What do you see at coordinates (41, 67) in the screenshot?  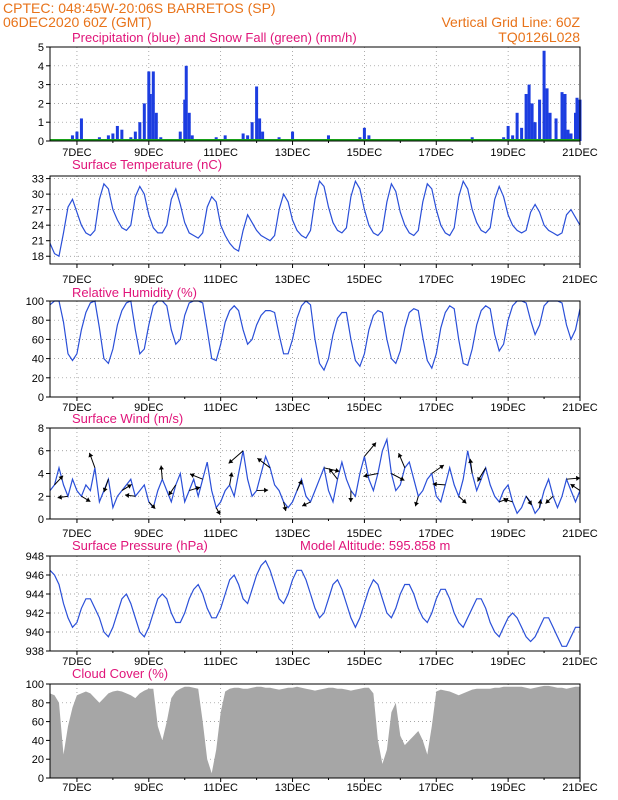 I see `y-tick-label: 4` at bounding box center [41, 67].